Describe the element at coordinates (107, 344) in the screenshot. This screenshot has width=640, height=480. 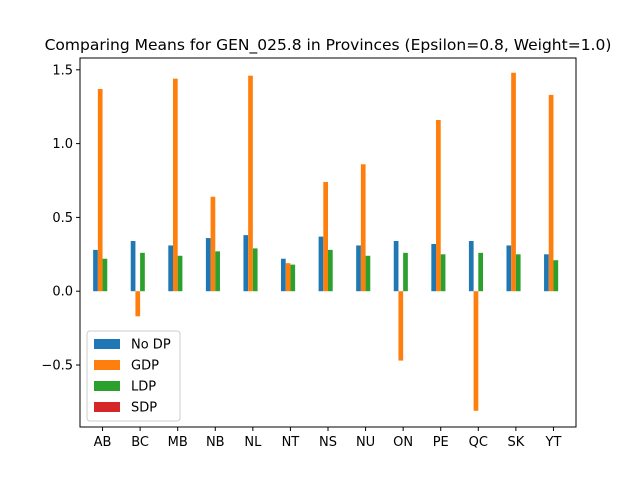
I see `legend-swatch-no-dp` at that location.